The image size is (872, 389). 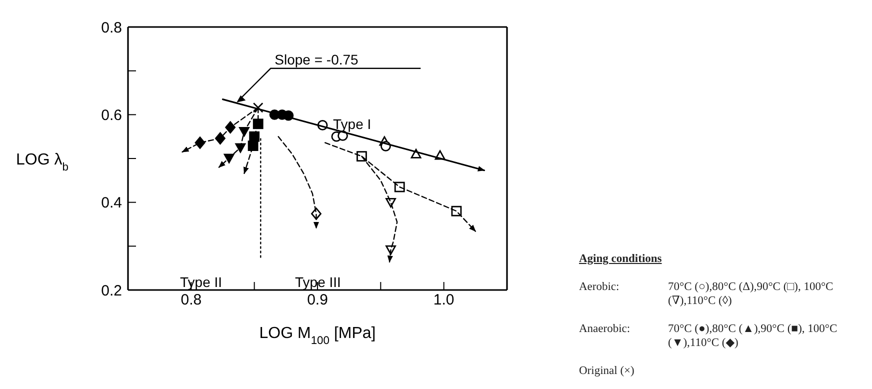 What do you see at coordinates (42, 163) in the screenshot?
I see `y-axis-title: LOG λ$_{b}$` at bounding box center [42, 163].